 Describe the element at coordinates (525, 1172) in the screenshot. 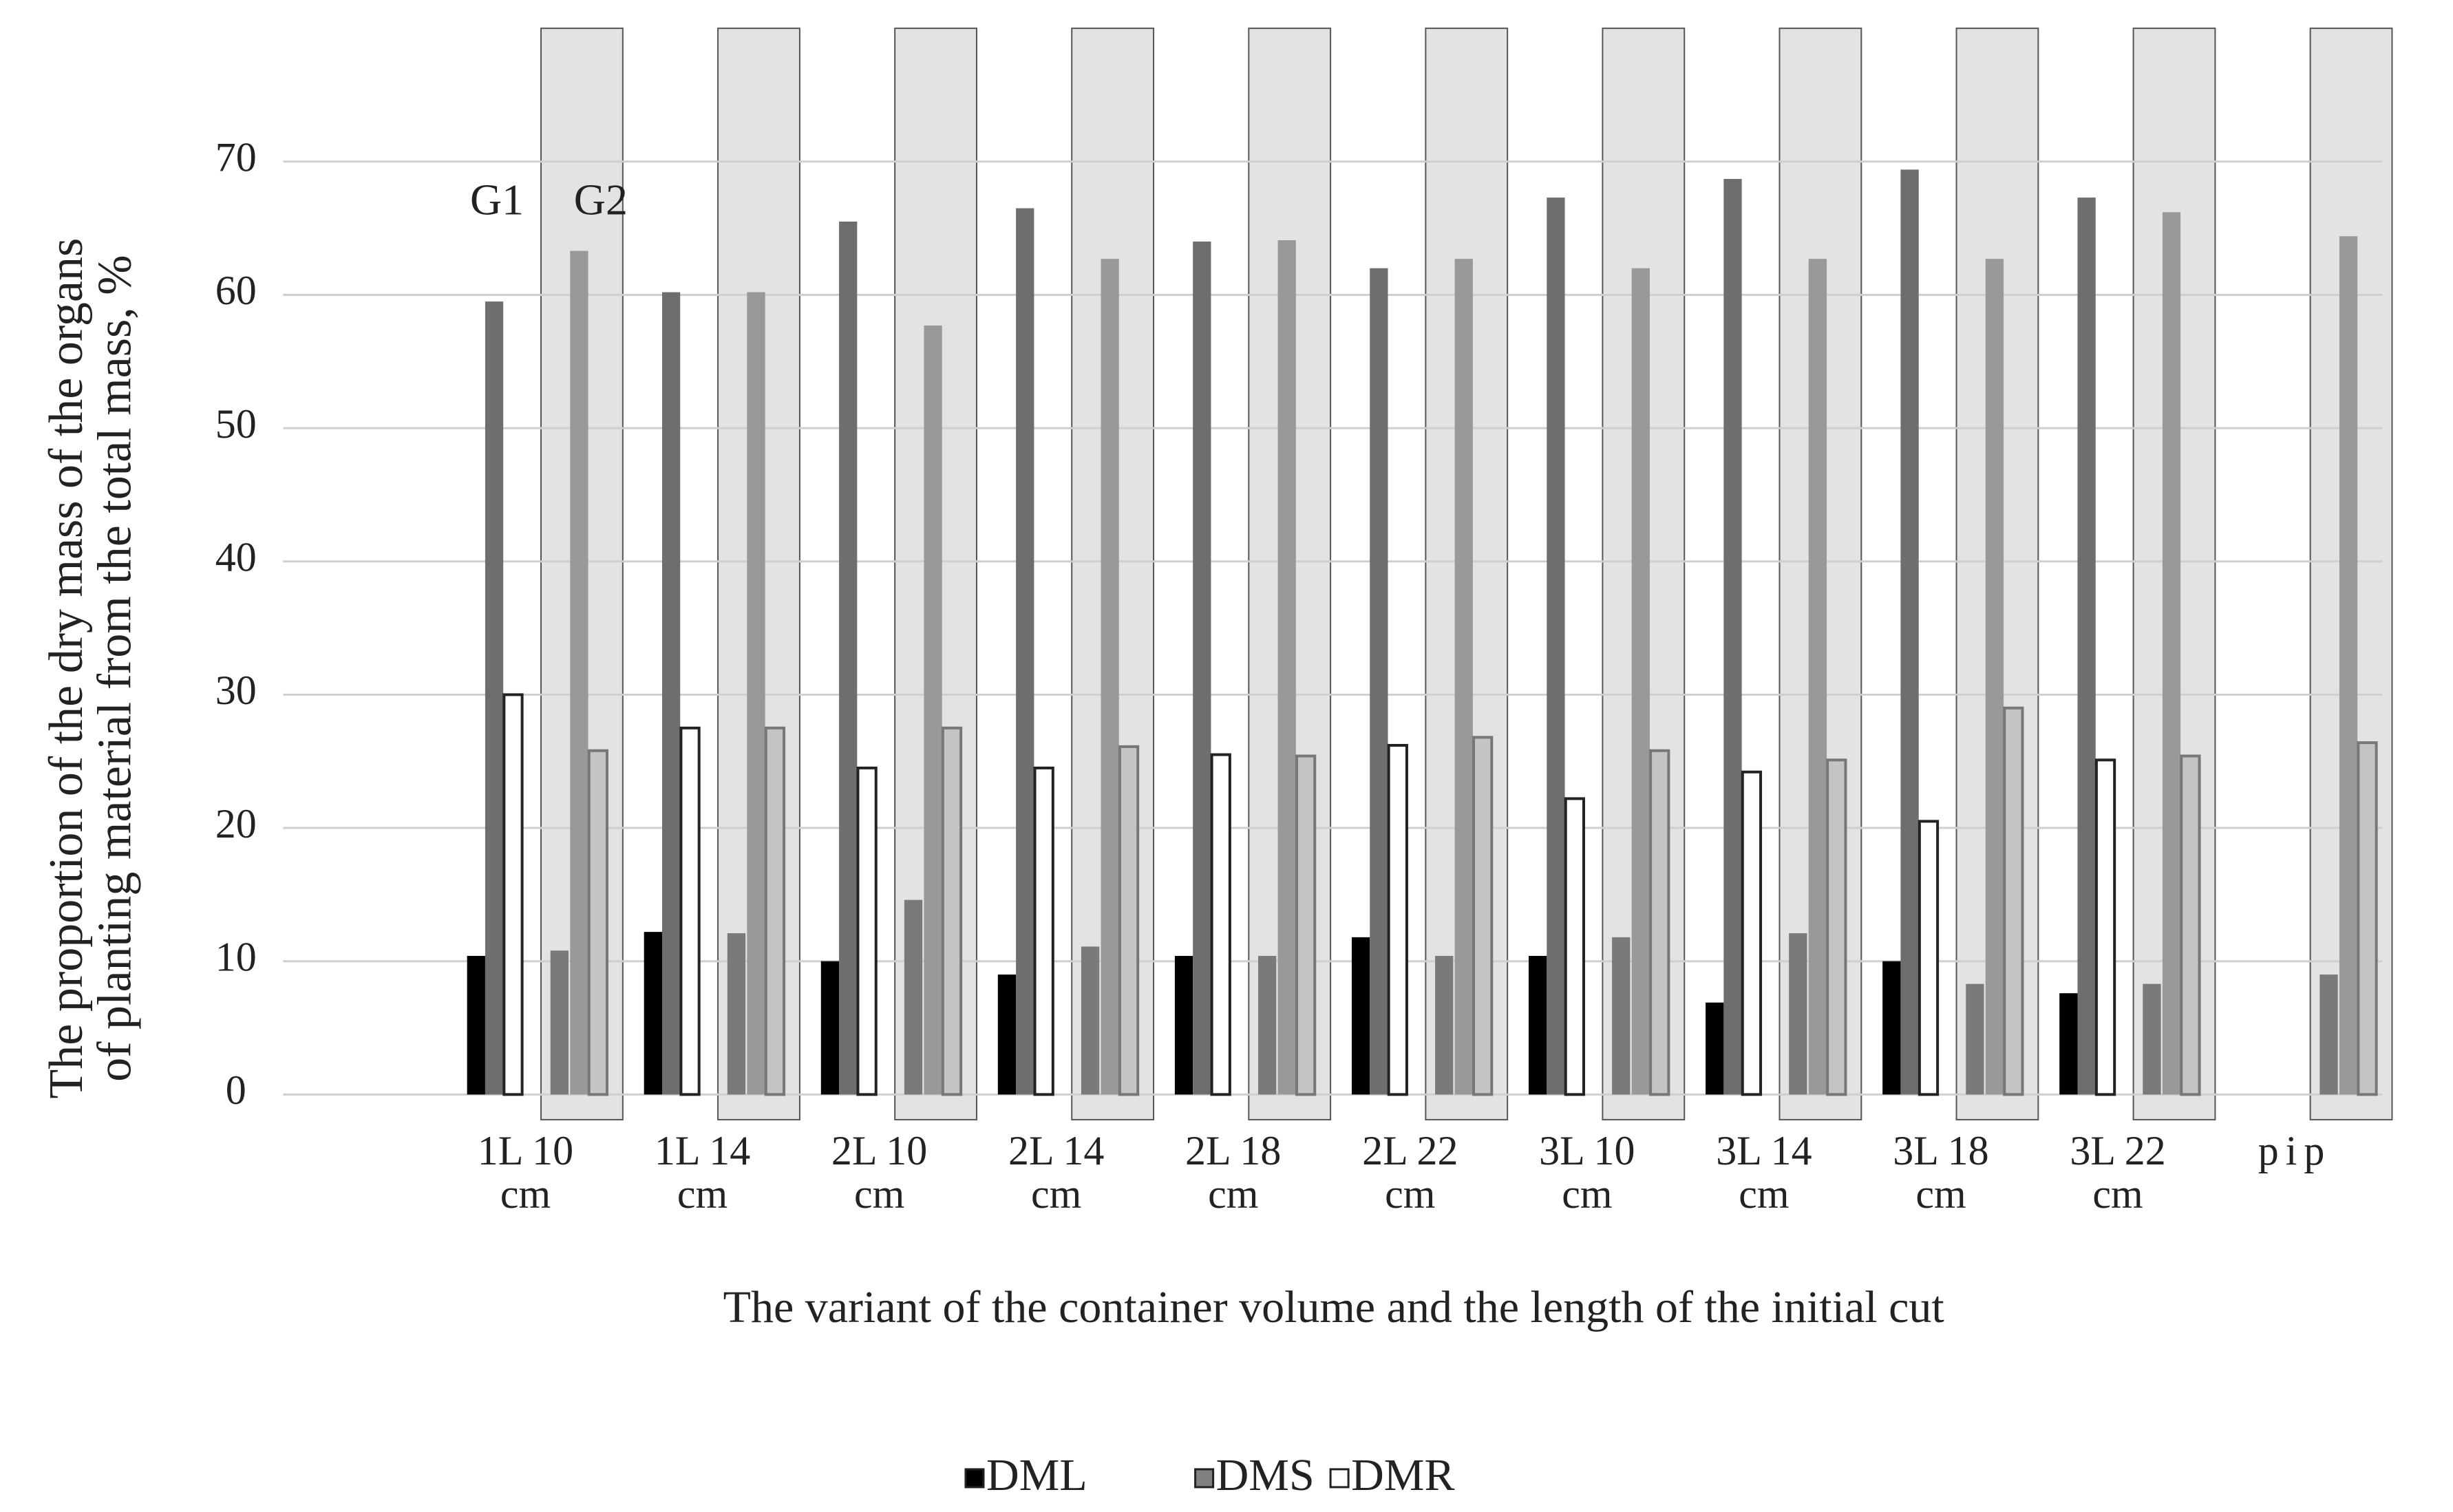

I see `x-tick-label: 1L 10 cm` at that location.